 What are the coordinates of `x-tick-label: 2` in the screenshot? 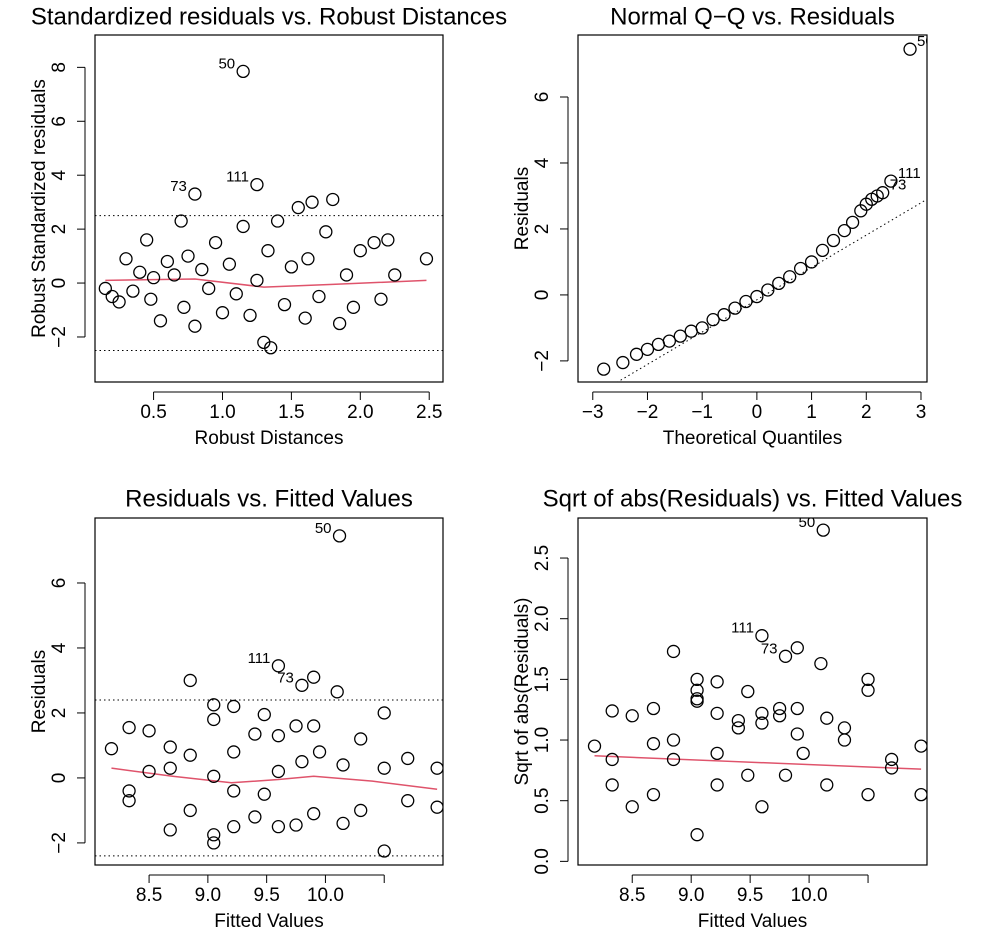 It's located at (866, 412).